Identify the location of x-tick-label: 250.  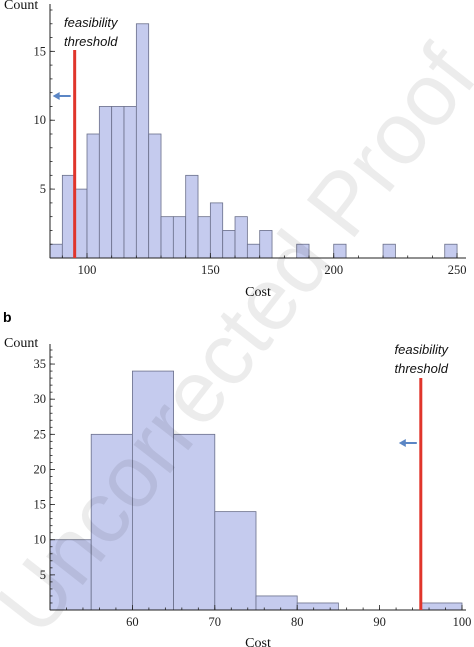
(457, 270).